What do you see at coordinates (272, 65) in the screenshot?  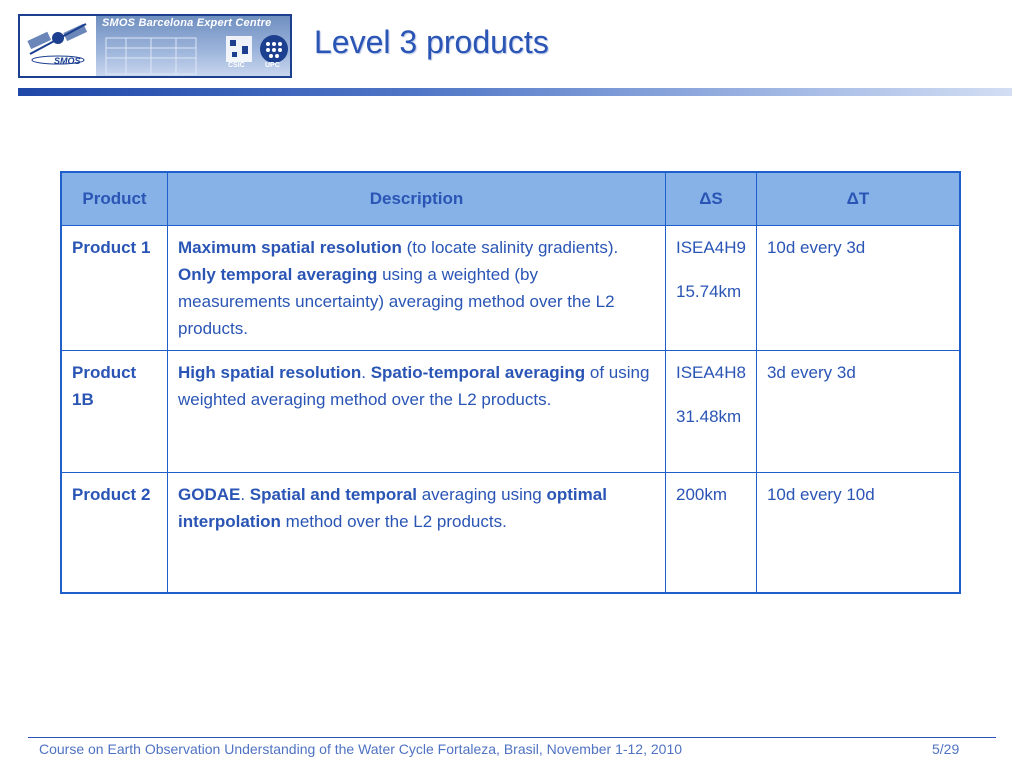 I see `upc-logo-text: UPC` at bounding box center [272, 65].